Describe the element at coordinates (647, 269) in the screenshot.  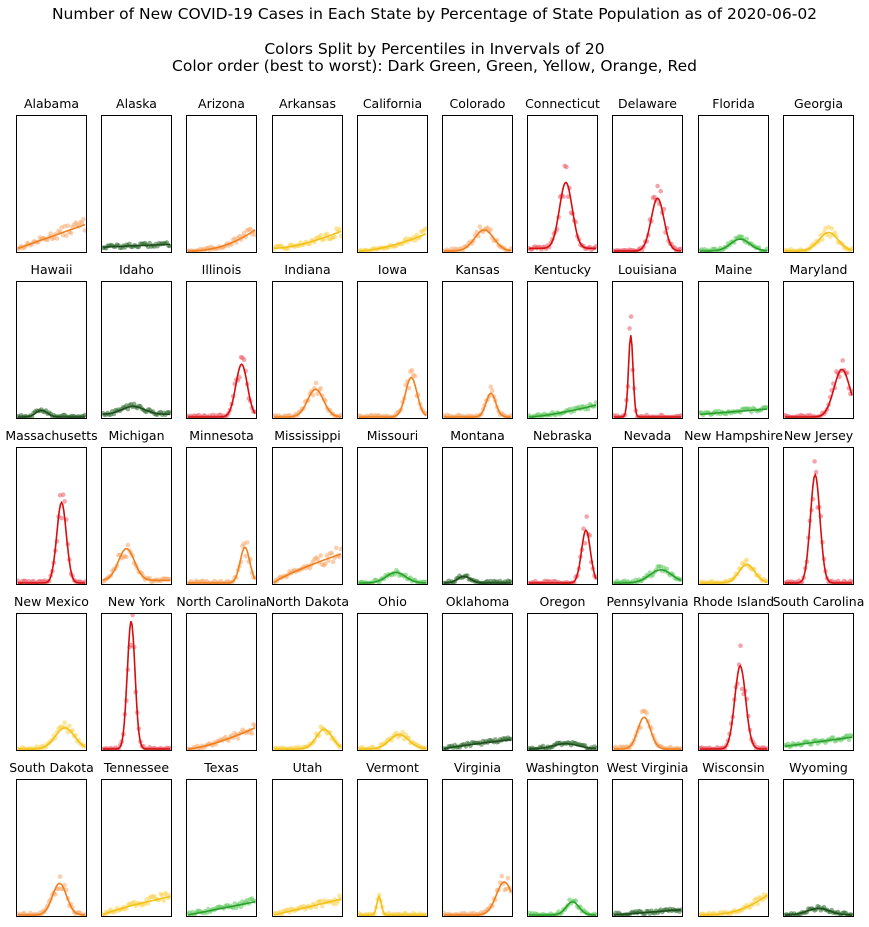
I see `panel-title: Louisiana` at that location.